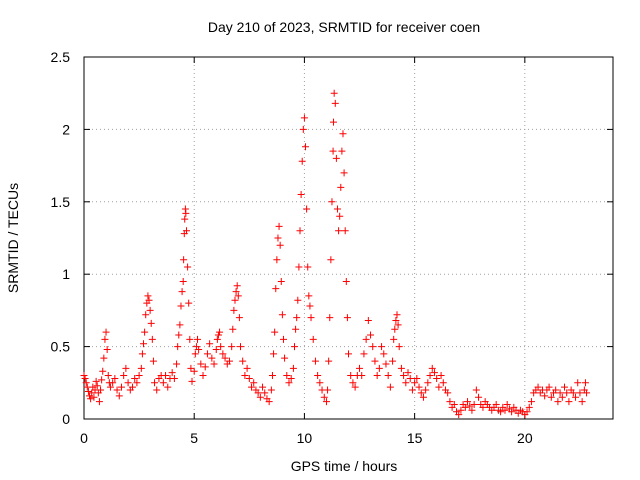 This screenshot has height=480, width=640. What do you see at coordinates (61, 202) in the screenshot?
I see `y-tick-label: 1.5` at bounding box center [61, 202].